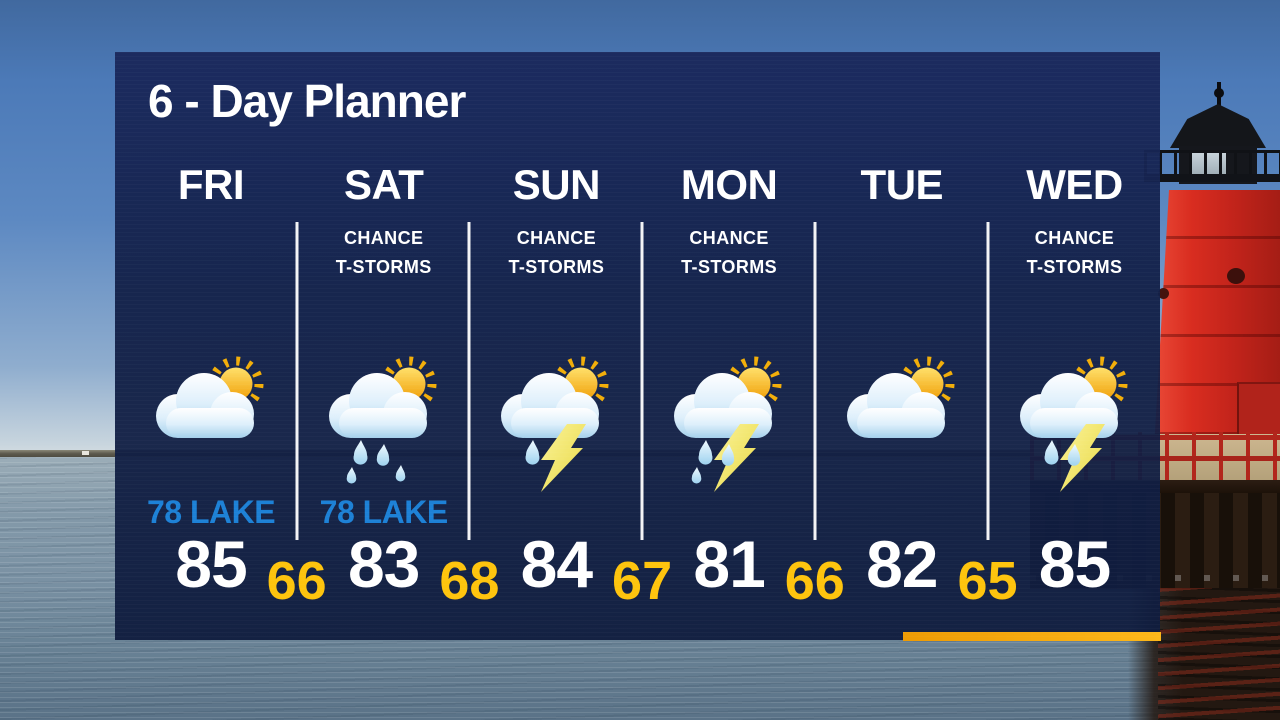 This screenshot has width=1280, height=720. I want to click on panel-title: 6 - Day Planner, so click(307, 101).